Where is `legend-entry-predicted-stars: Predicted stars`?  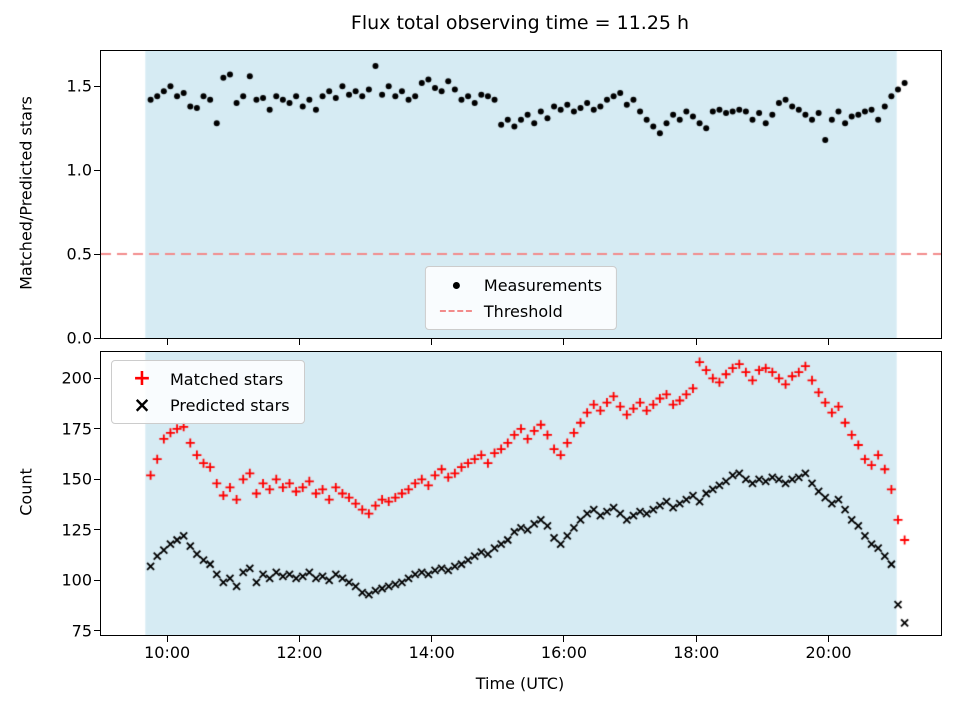 legend-entry-predicted-stars: Predicted stars is located at coordinates (208, 405).